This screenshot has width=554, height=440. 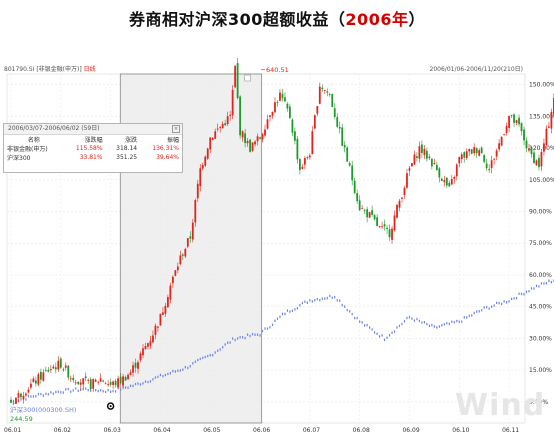 I want to click on close-icon: ×, so click(x=176, y=129).